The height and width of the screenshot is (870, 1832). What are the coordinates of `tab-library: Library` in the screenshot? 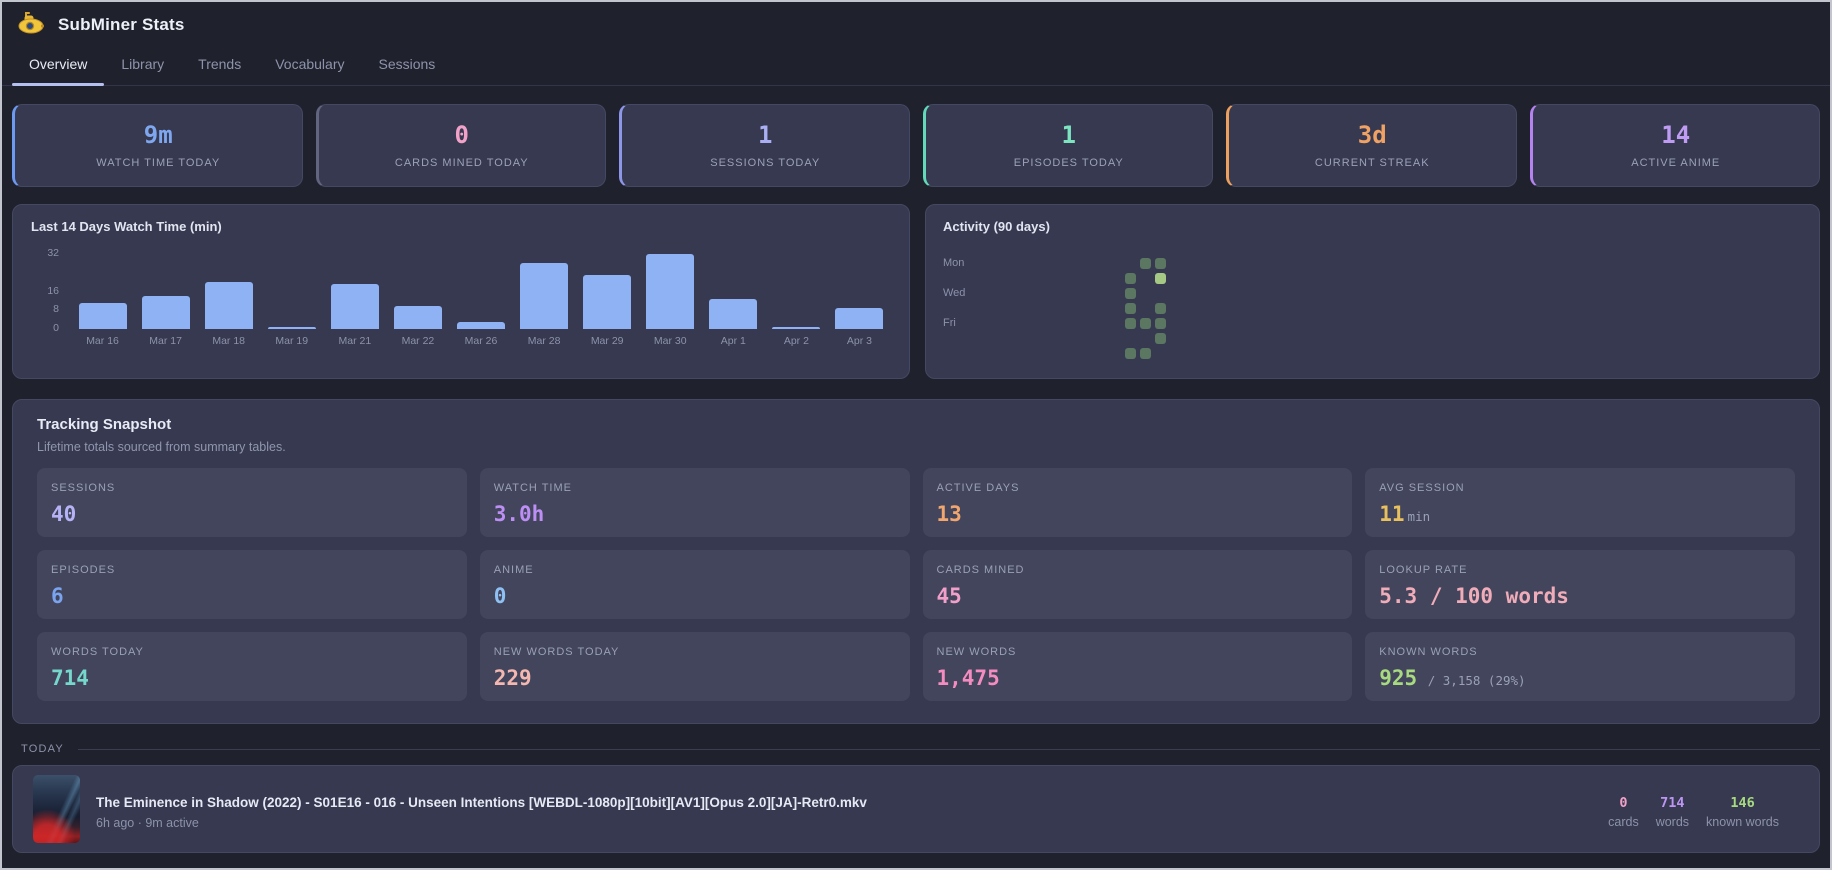 It's located at (143, 64).